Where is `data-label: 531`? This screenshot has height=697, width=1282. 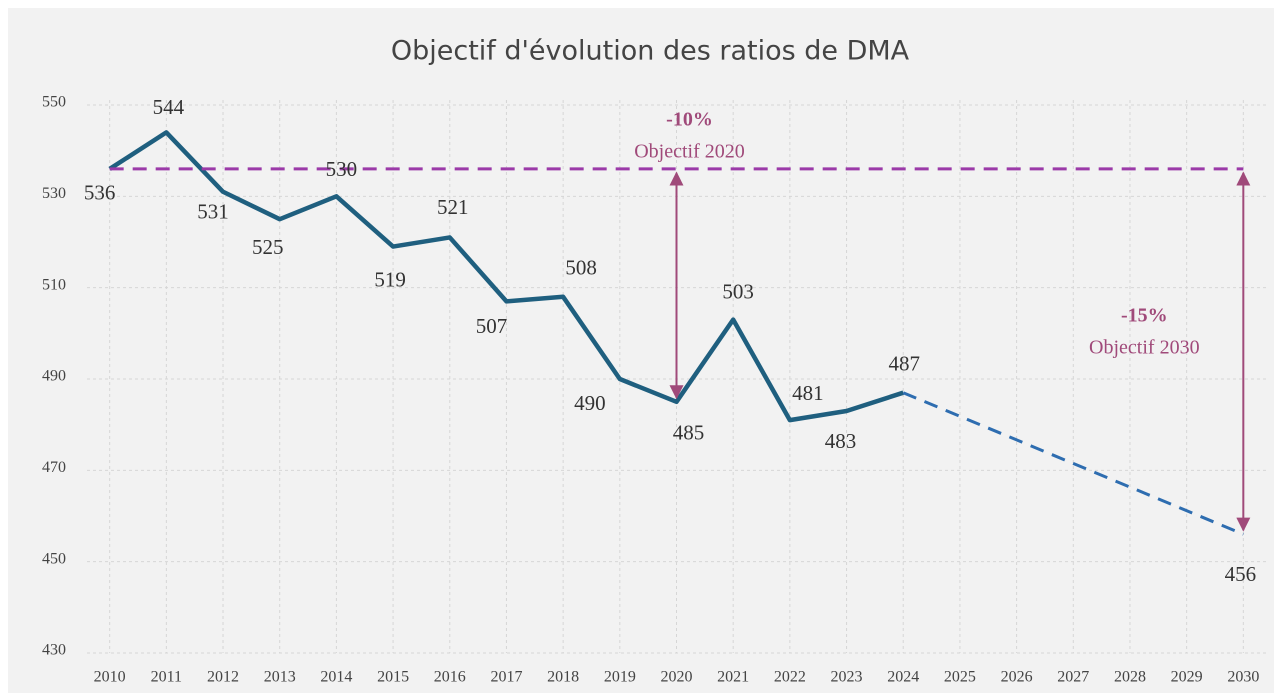
data-label: 531 is located at coordinates (213, 212).